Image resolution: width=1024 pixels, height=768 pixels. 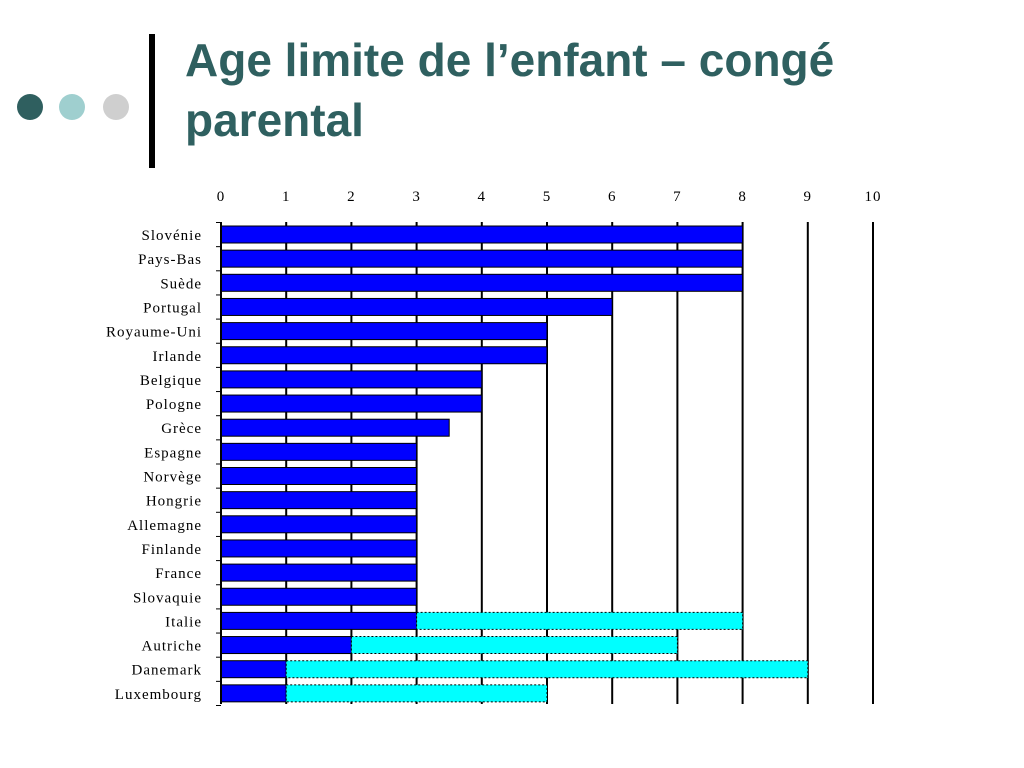 What do you see at coordinates (286, 197) in the screenshot?
I see `x-tick-label: 1` at bounding box center [286, 197].